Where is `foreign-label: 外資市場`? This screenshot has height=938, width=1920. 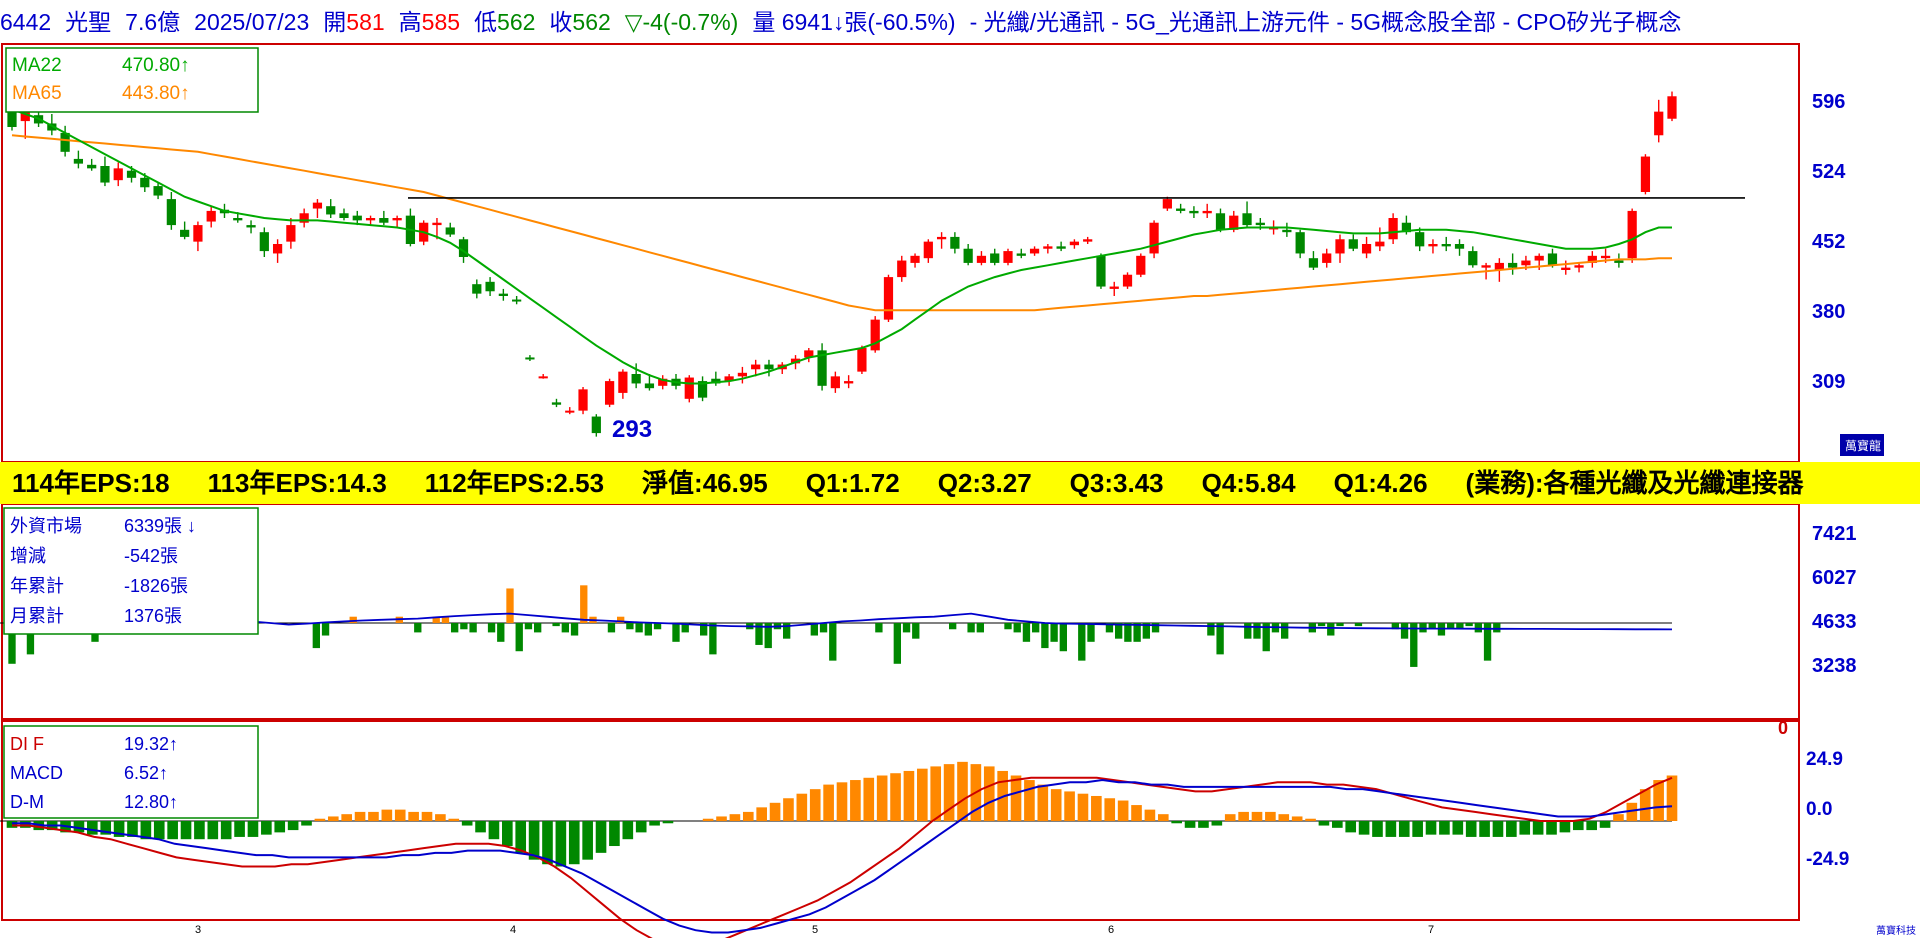
foreign-label: 外資市場 is located at coordinates (46, 526).